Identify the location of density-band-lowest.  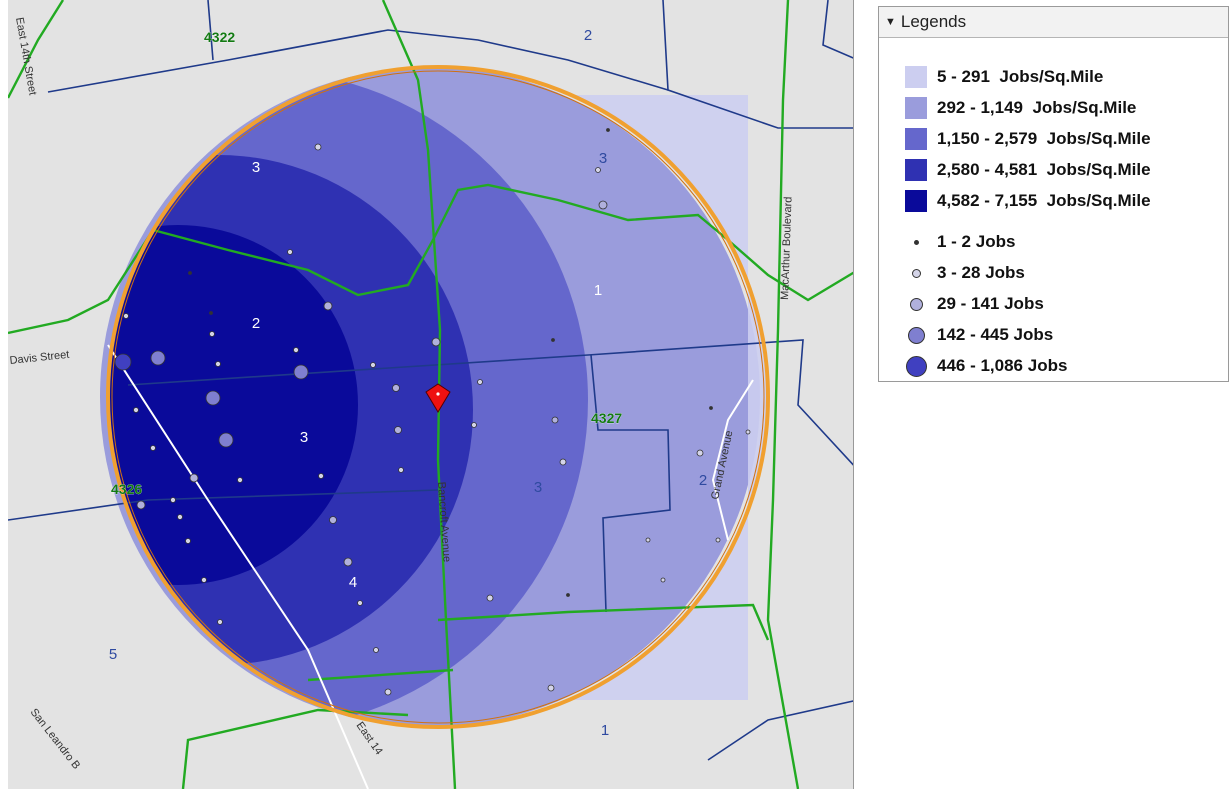
(667, 397).